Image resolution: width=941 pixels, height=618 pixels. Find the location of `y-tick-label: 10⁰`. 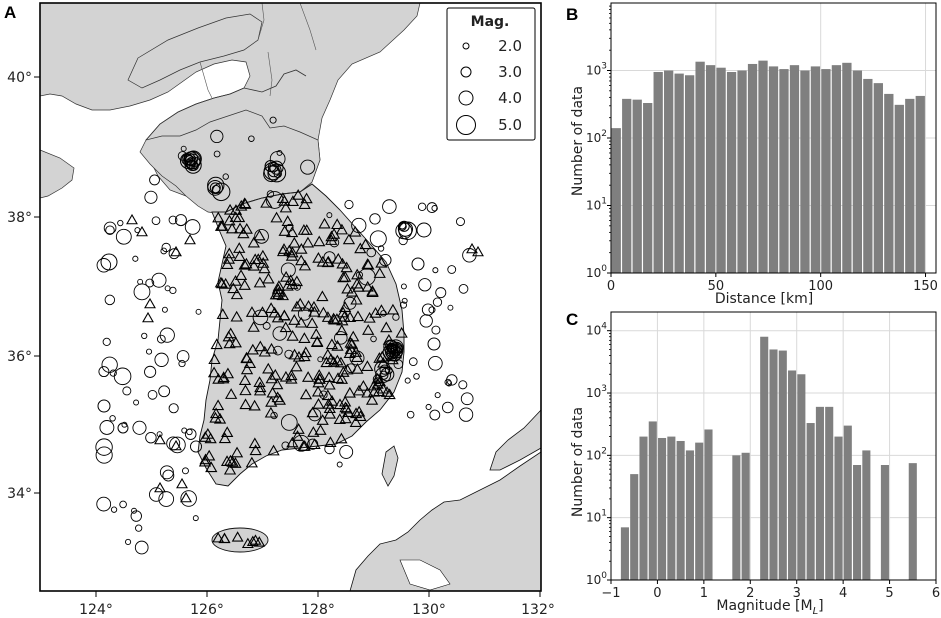

y-tick-label: 10⁰ is located at coordinates (596, 272).